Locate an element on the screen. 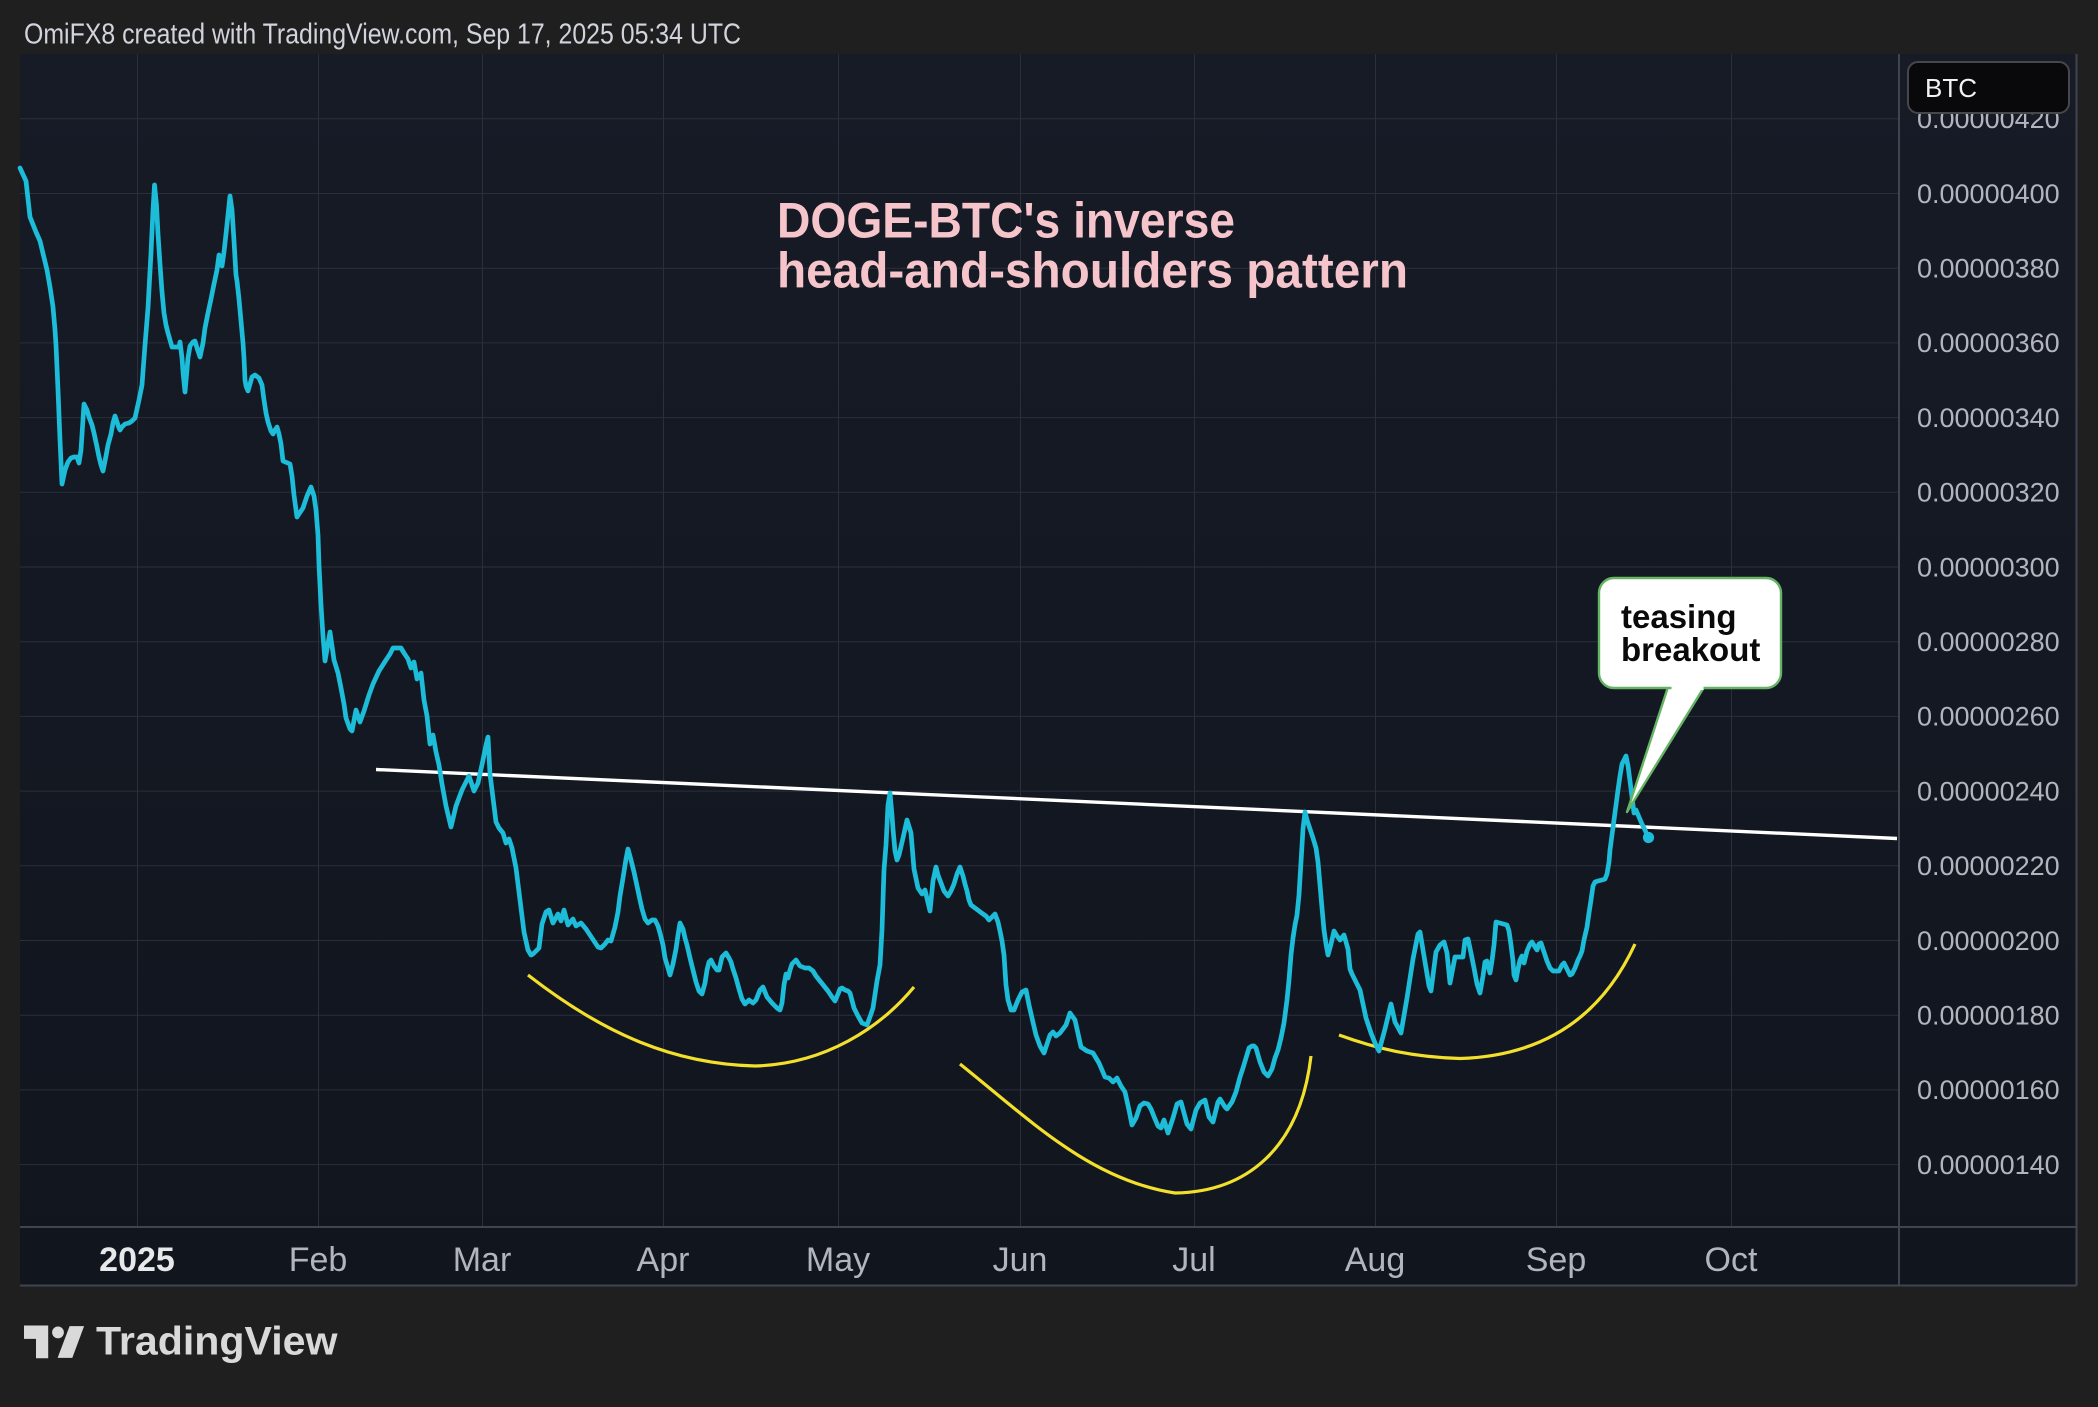  svg-text: 0.00000180 is located at coordinates (1988, 1016).